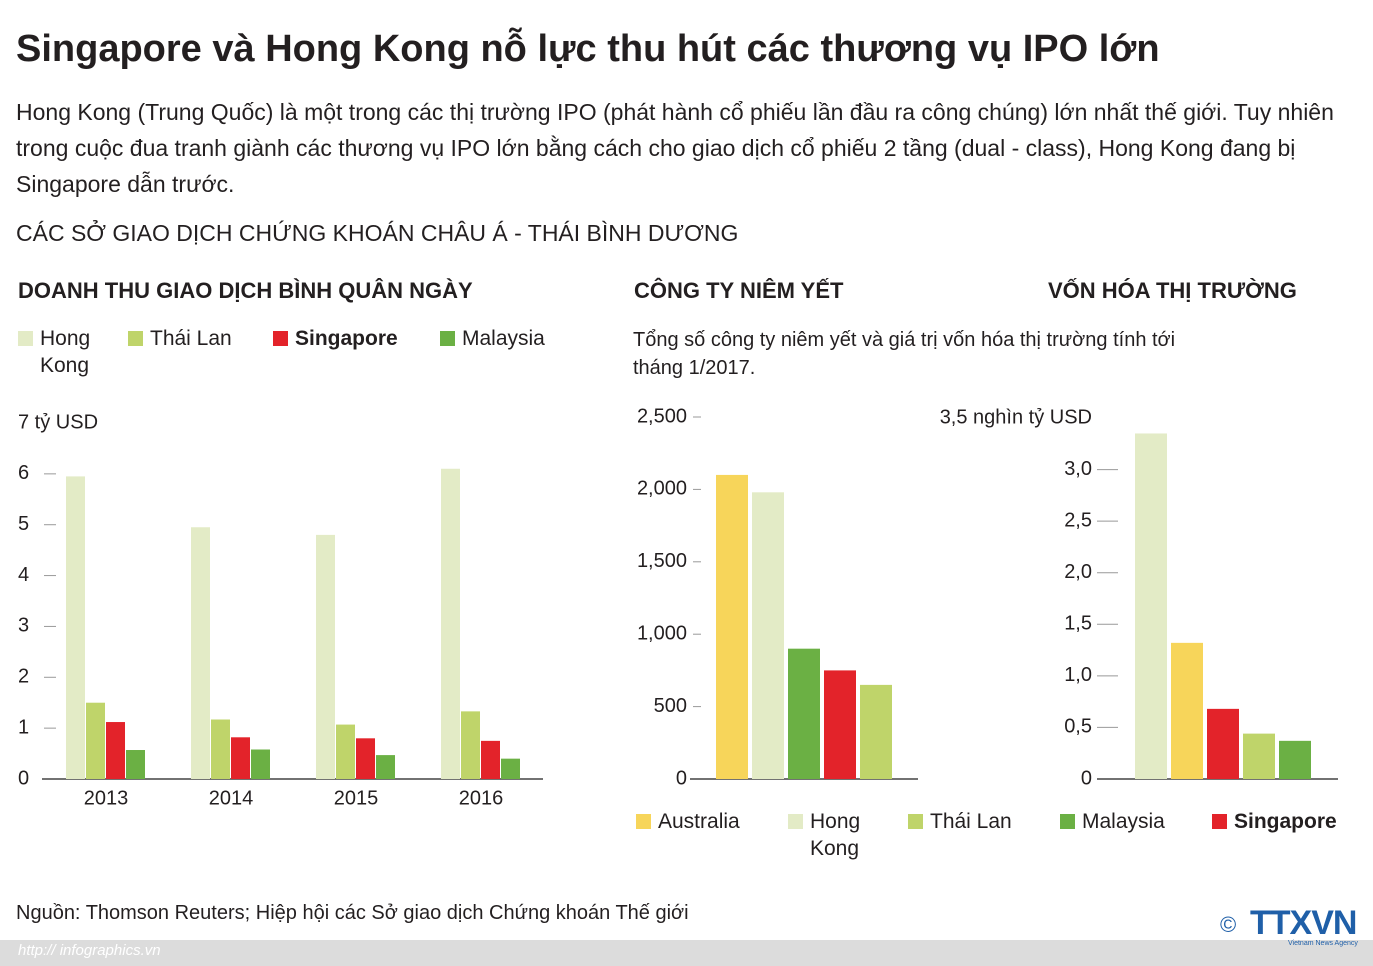 This screenshot has height=966, width=1373. I want to click on y-tick-label: 500, so click(670, 706).